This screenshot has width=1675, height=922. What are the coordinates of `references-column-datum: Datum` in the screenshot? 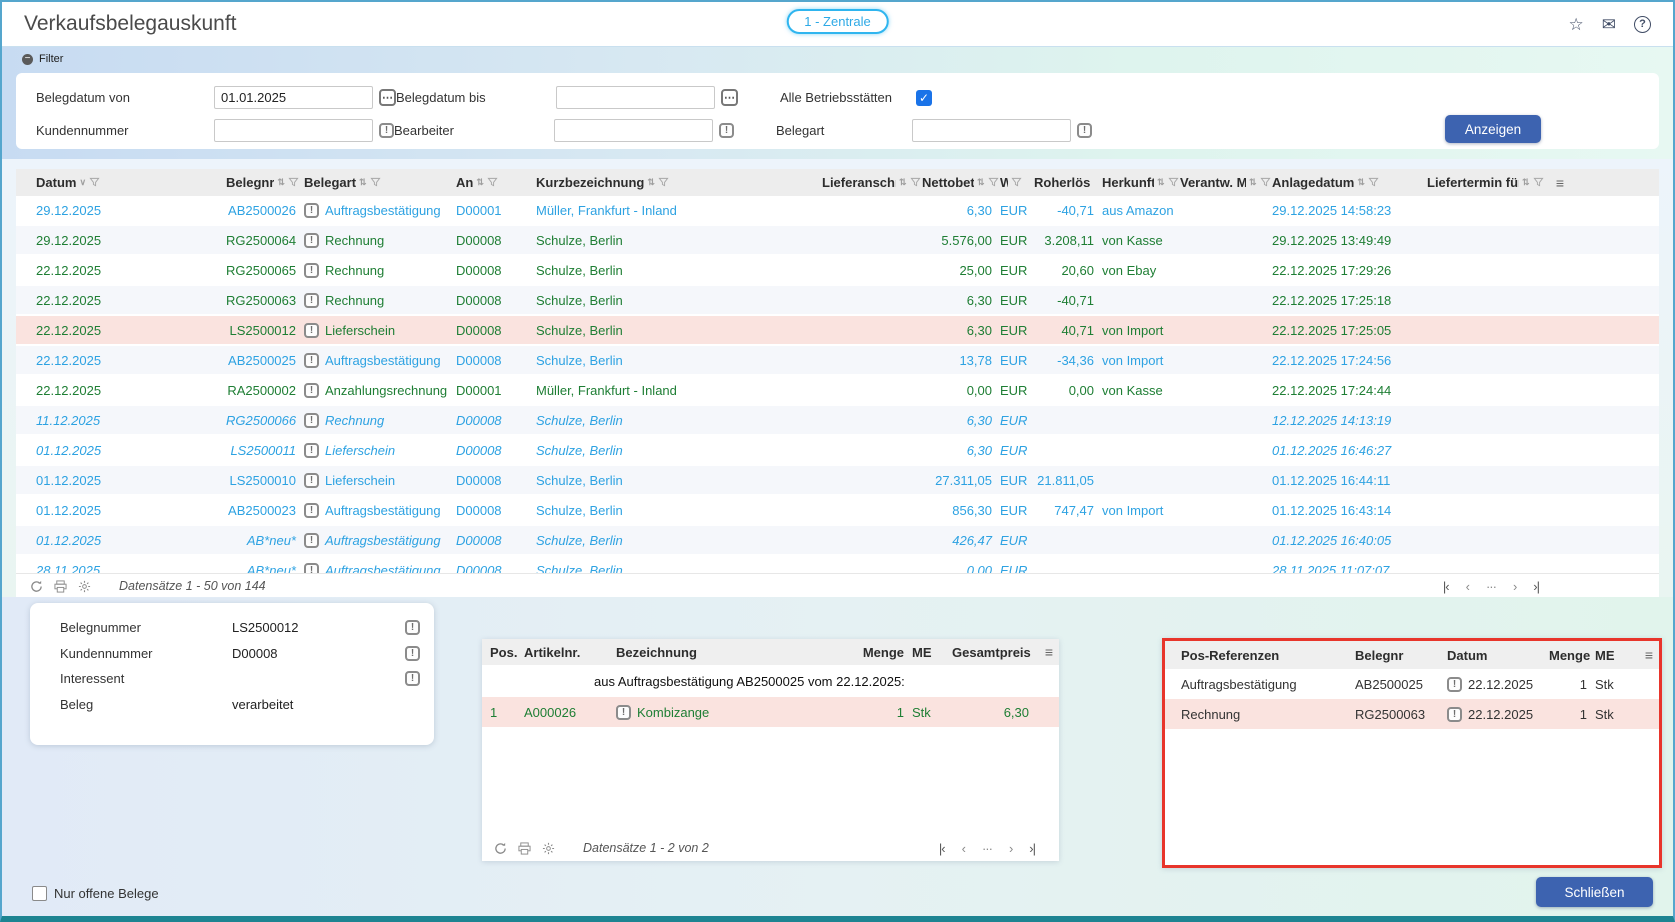 It's located at (1467, 655).